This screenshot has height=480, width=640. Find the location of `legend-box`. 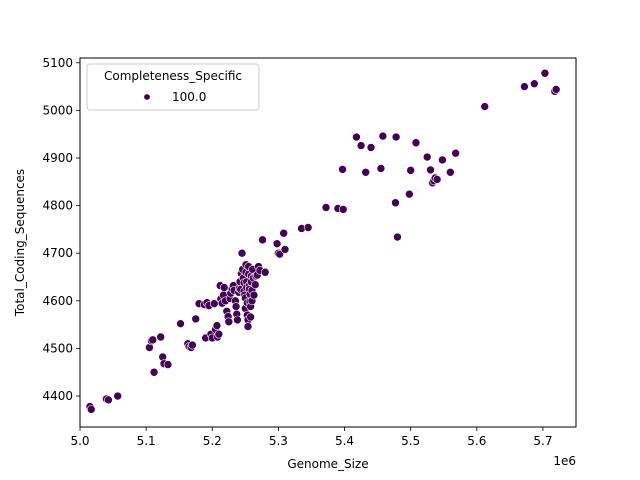

legend-box is located at coordinates (173, 87).